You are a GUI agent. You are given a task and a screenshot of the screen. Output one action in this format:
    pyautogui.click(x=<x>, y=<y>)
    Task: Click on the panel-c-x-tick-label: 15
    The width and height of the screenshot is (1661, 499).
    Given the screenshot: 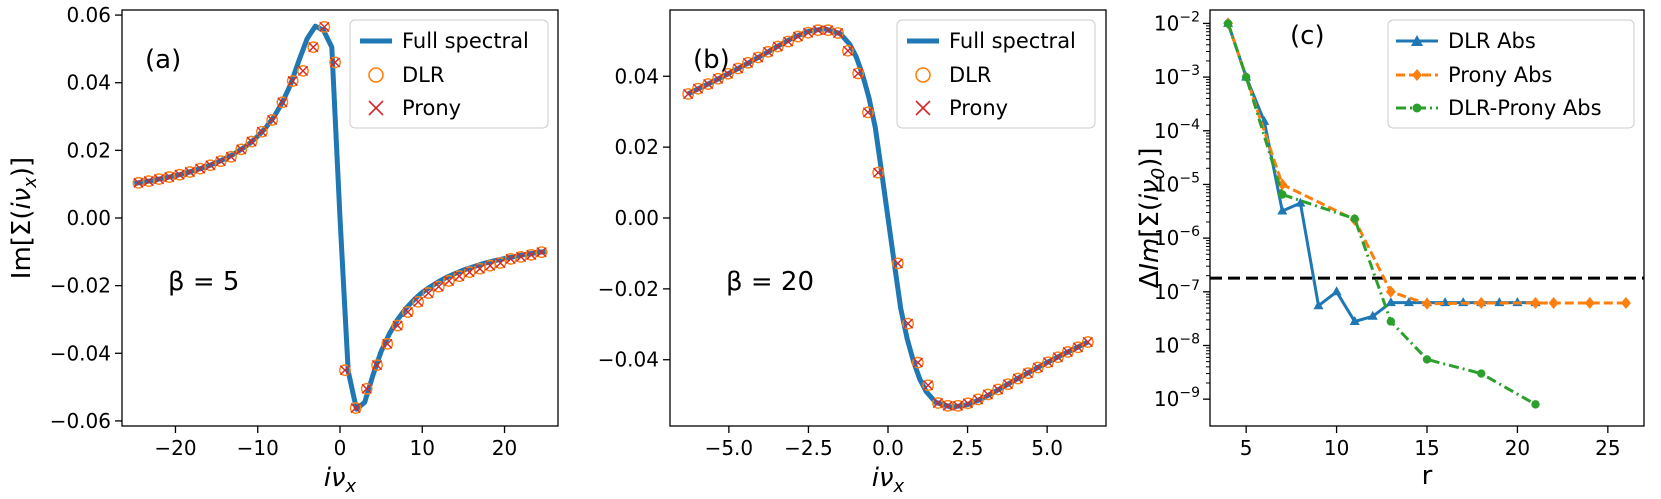 What is the action you would take?
    pyautogui.click(x=1426, y=448)
    